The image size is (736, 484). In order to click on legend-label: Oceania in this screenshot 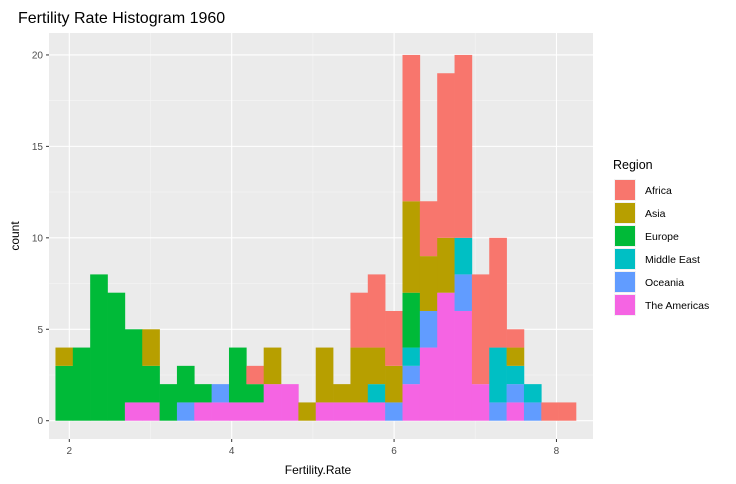, I will do `click(664, 283)`.